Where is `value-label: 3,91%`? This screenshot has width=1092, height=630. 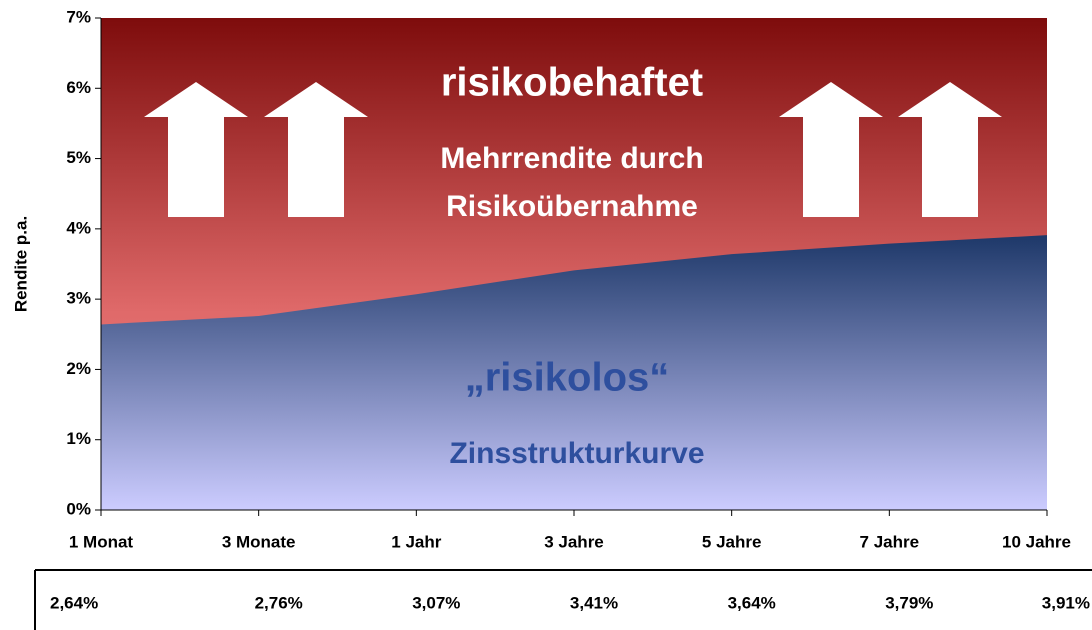 value-label: 3,91% is located at coordinates (1066, 602).